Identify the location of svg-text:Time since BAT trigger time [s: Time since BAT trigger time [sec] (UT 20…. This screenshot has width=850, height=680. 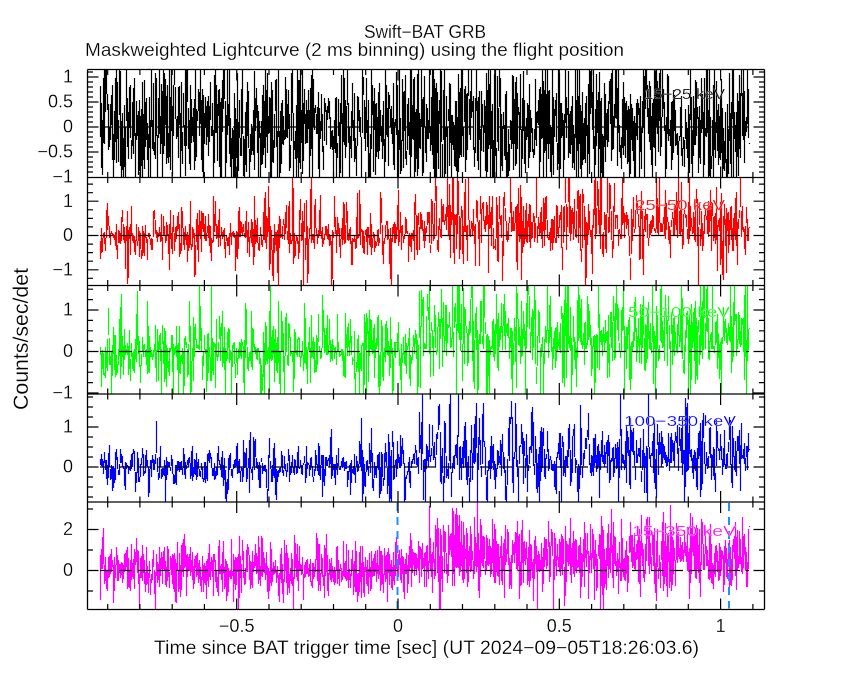
(426, 648).